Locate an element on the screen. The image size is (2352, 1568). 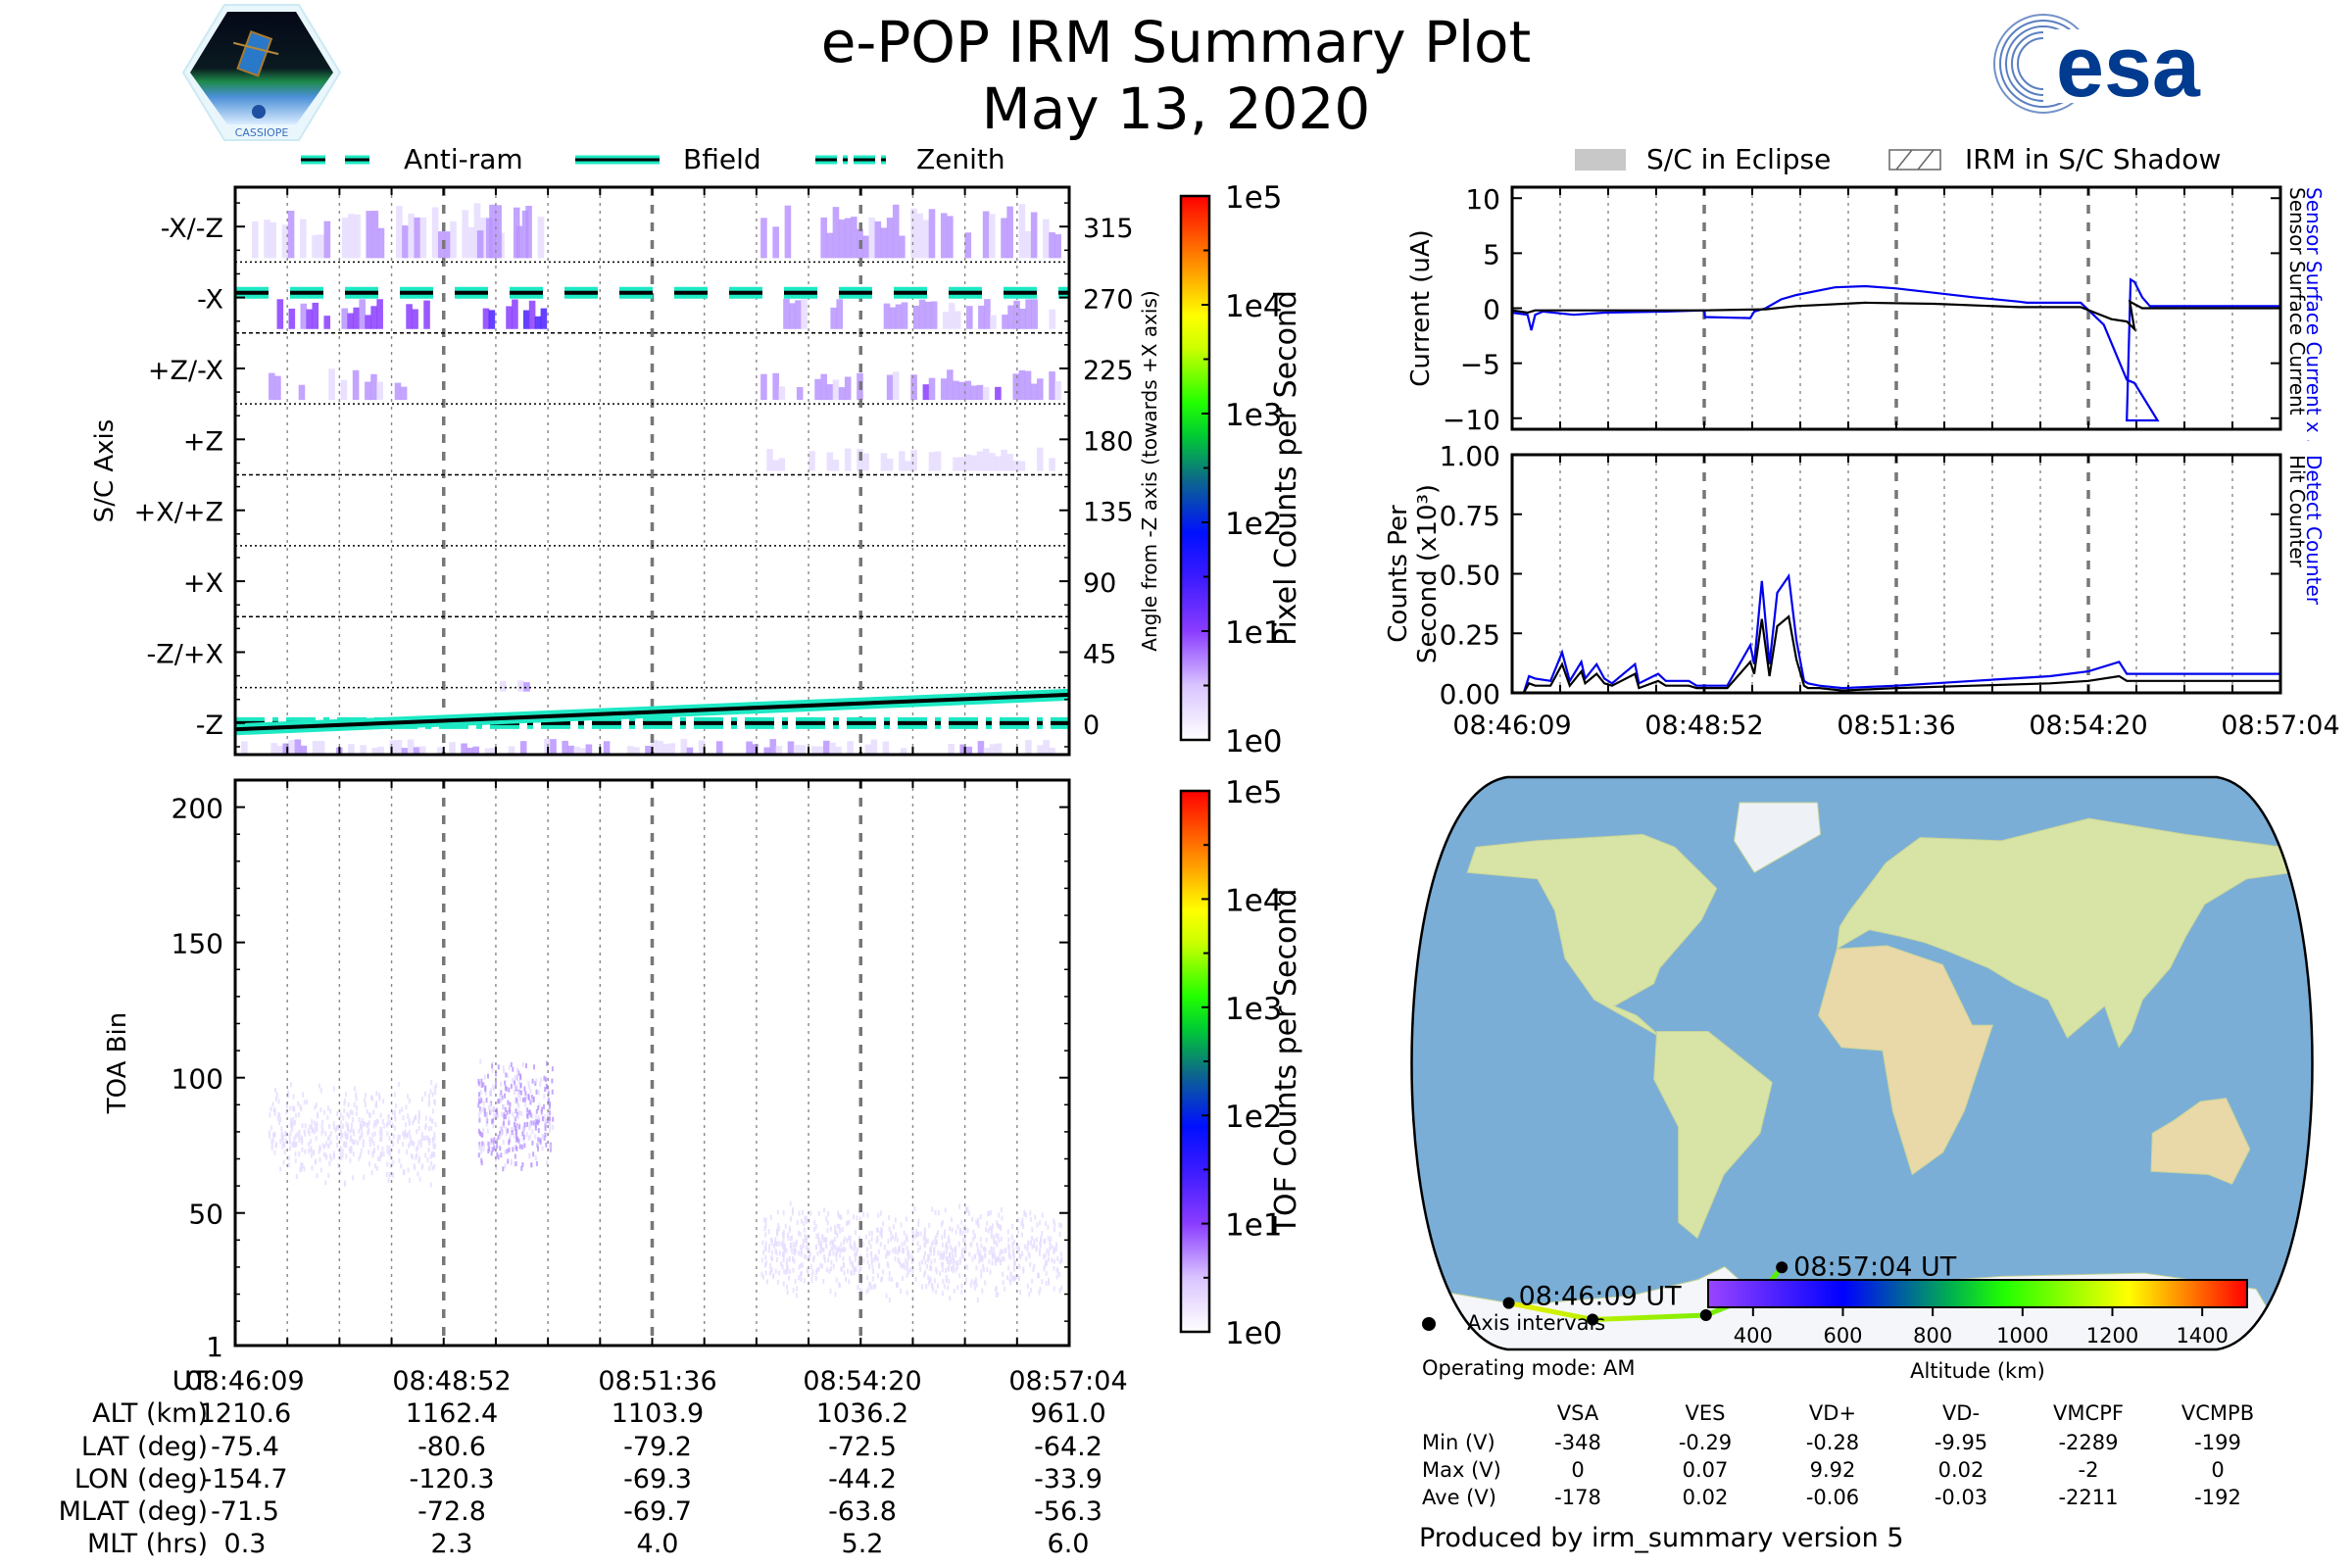
voltage-row-label: Ave (V) is located at coordinates (1459, 1497).